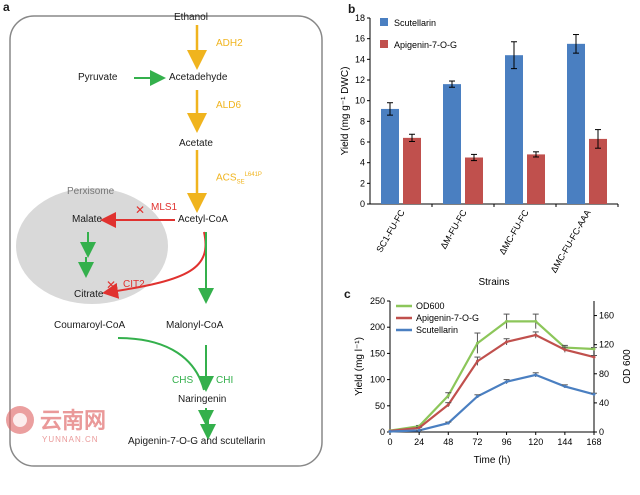  Describe the element at coordinates (571, 241) in the screenshot. I see `x-tick-label: ΔMC-FU-FC-AAA` at that location.